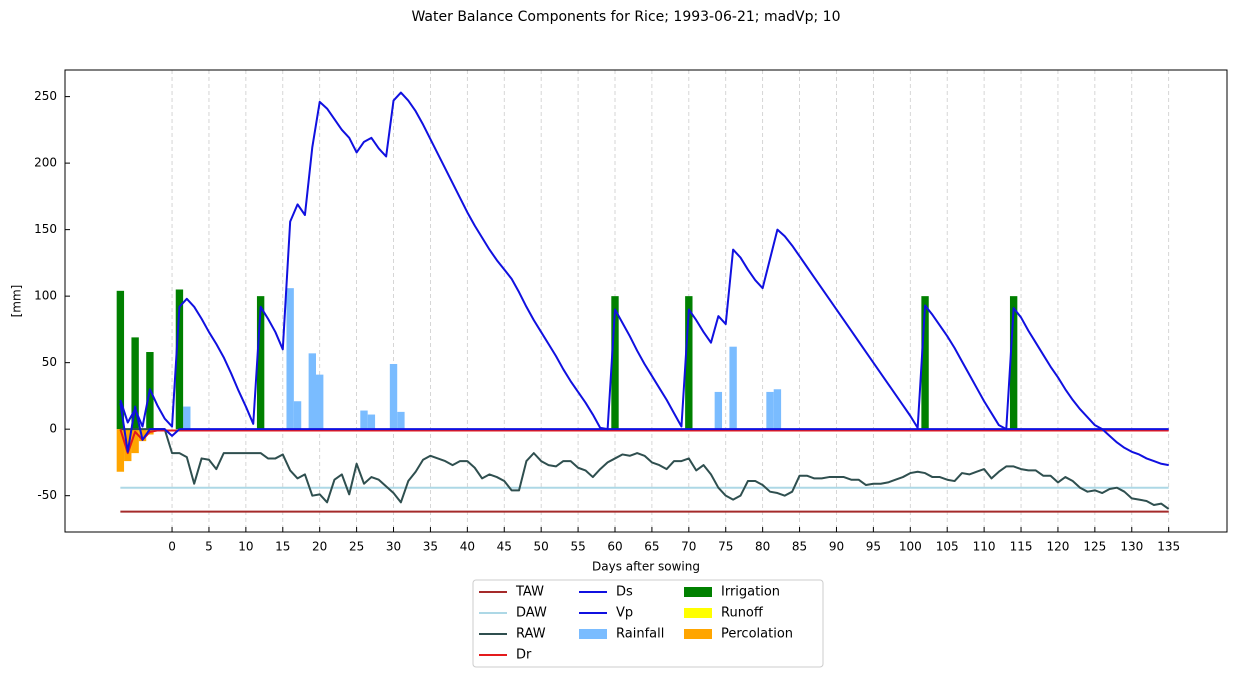  Describe the element at coordinates (49, 362) in the screenshot. I see `y-tick-label: 50` at that location.